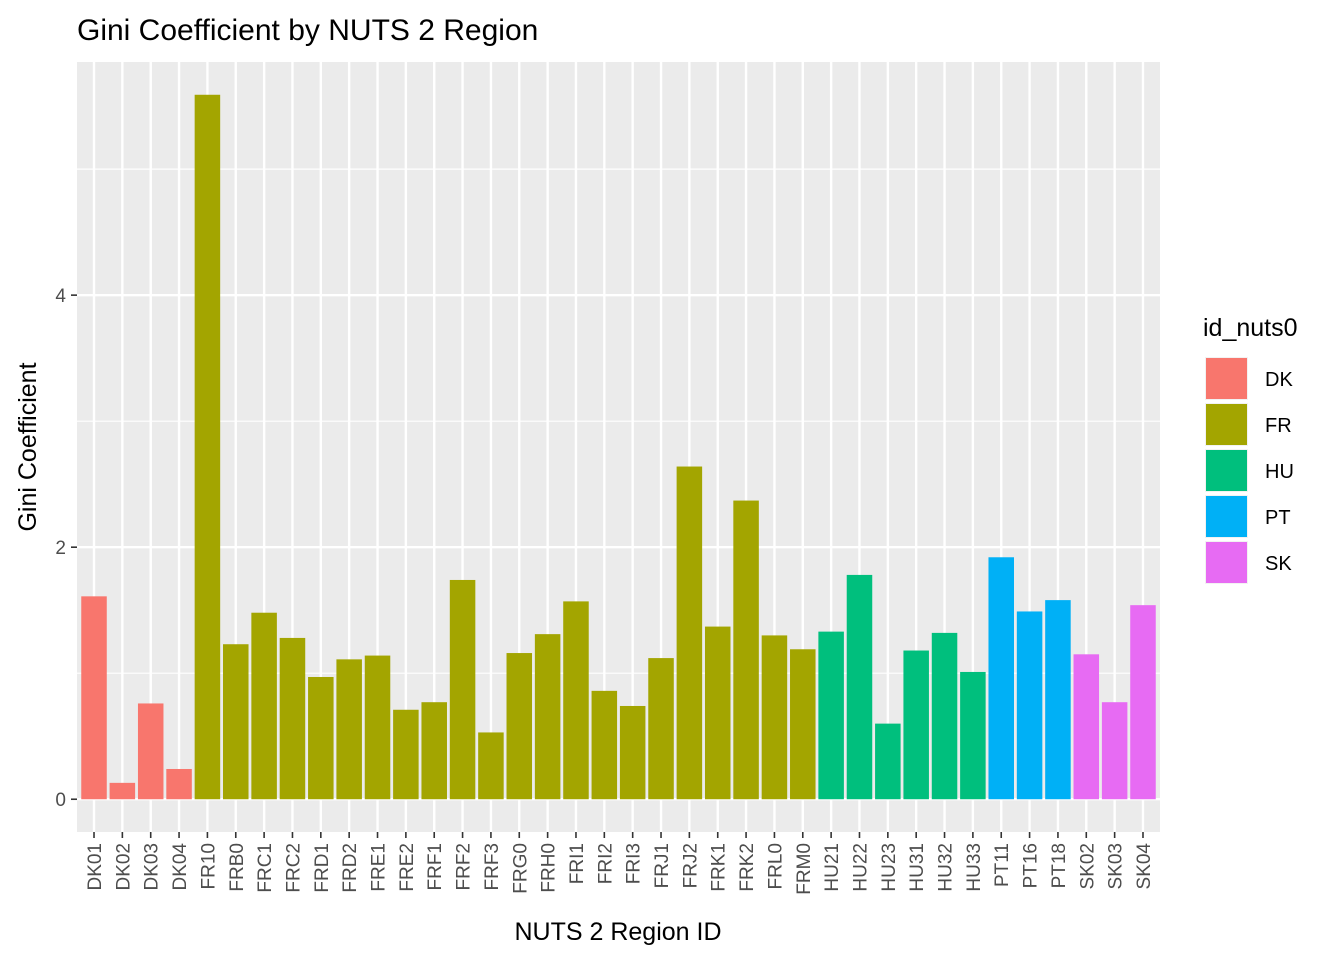  What do you see at coordinates (349, 729) in the screenshot?
I see `bar-frd2` at bounding box center [349, 729].